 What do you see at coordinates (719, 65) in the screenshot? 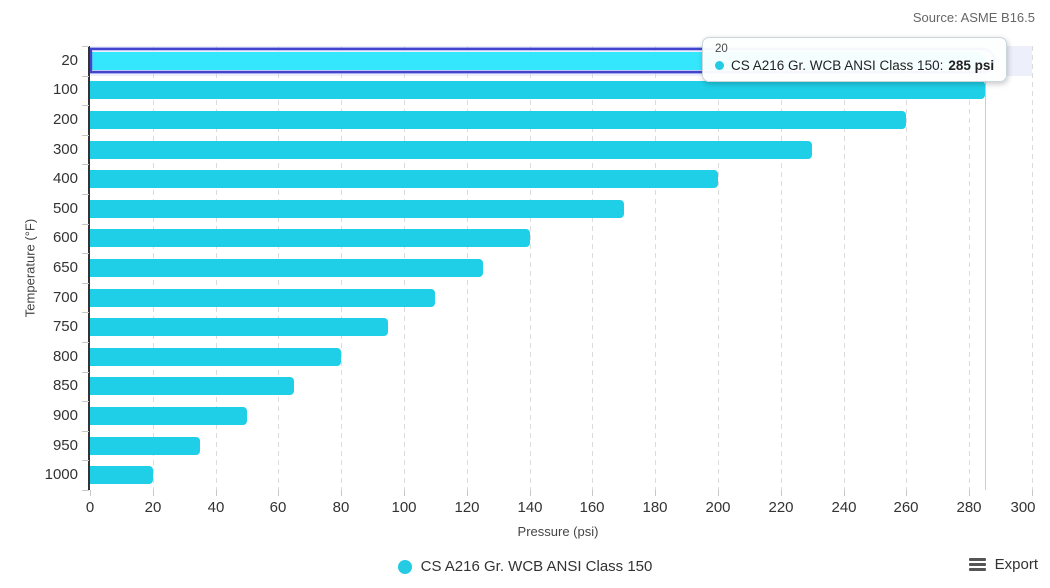
I see `series-marker-icon` at bounding box center [719, 65].